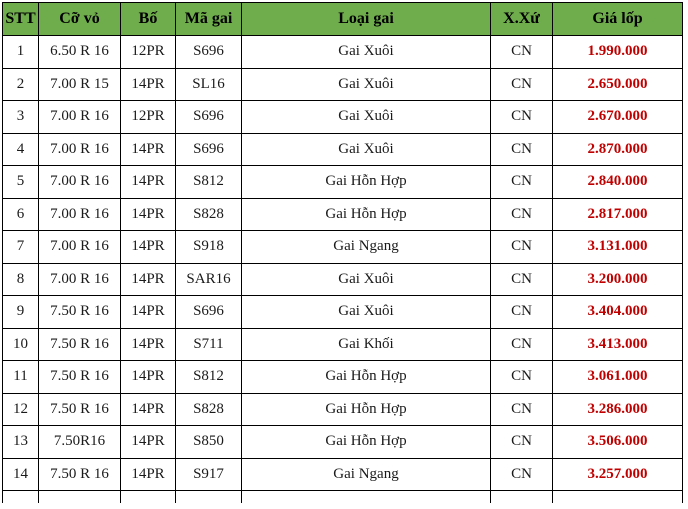  What do you see at coordinates (617, 377) in the screenshot?
I see `cell-price: 3.061.000` at bounding box center [617, 377].